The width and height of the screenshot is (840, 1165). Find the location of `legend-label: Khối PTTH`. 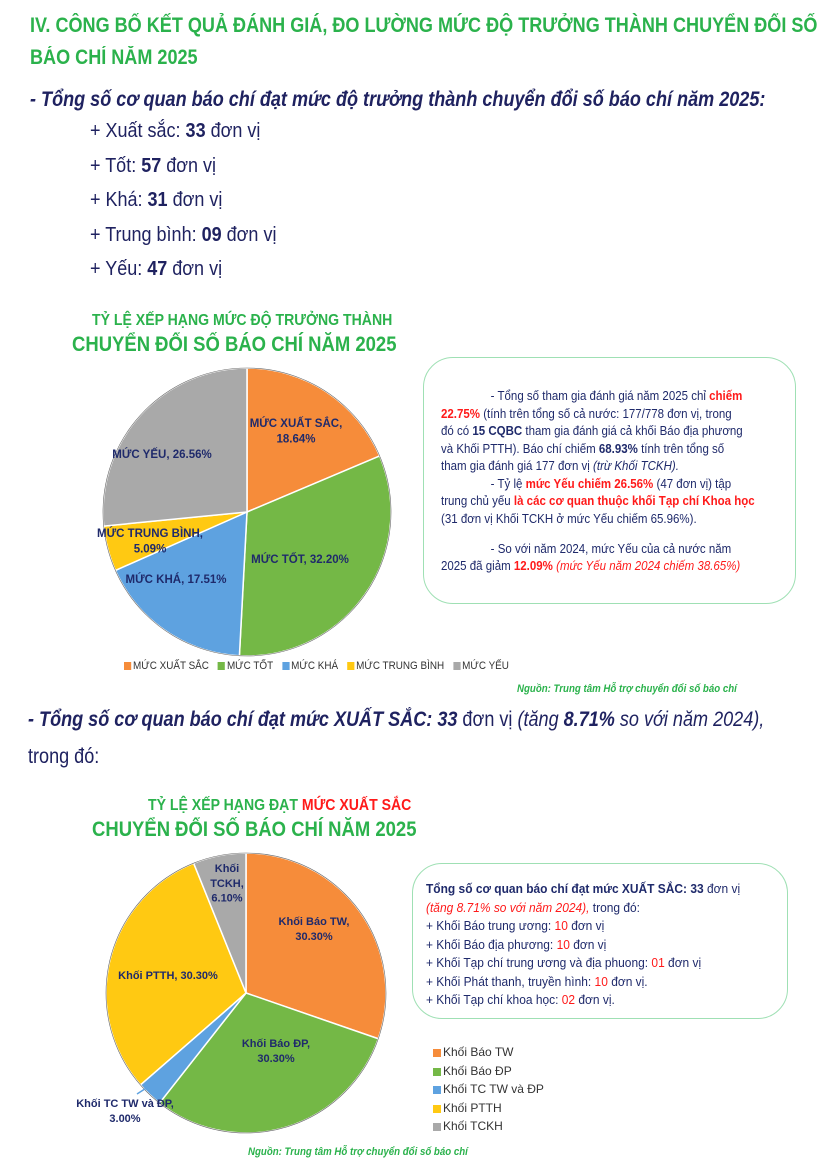

legend-label: Khối PTTH is located at coordinates (472, 1107).